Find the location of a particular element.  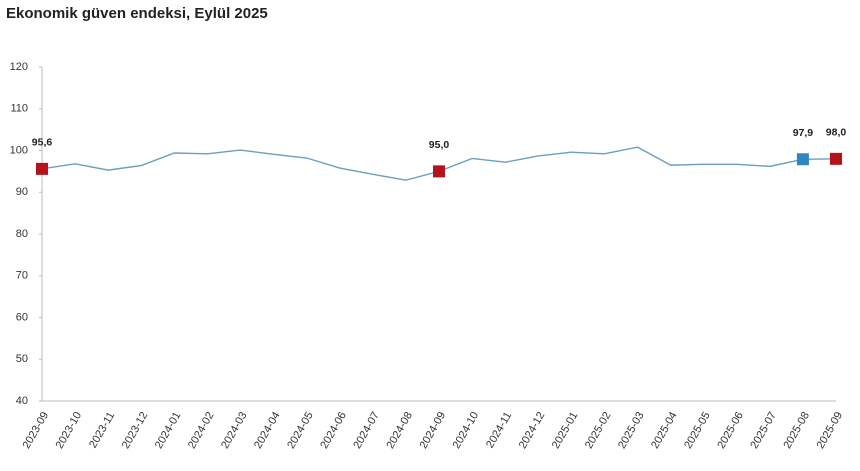

data-label: 95,0 is located at coordinates (439, 145).